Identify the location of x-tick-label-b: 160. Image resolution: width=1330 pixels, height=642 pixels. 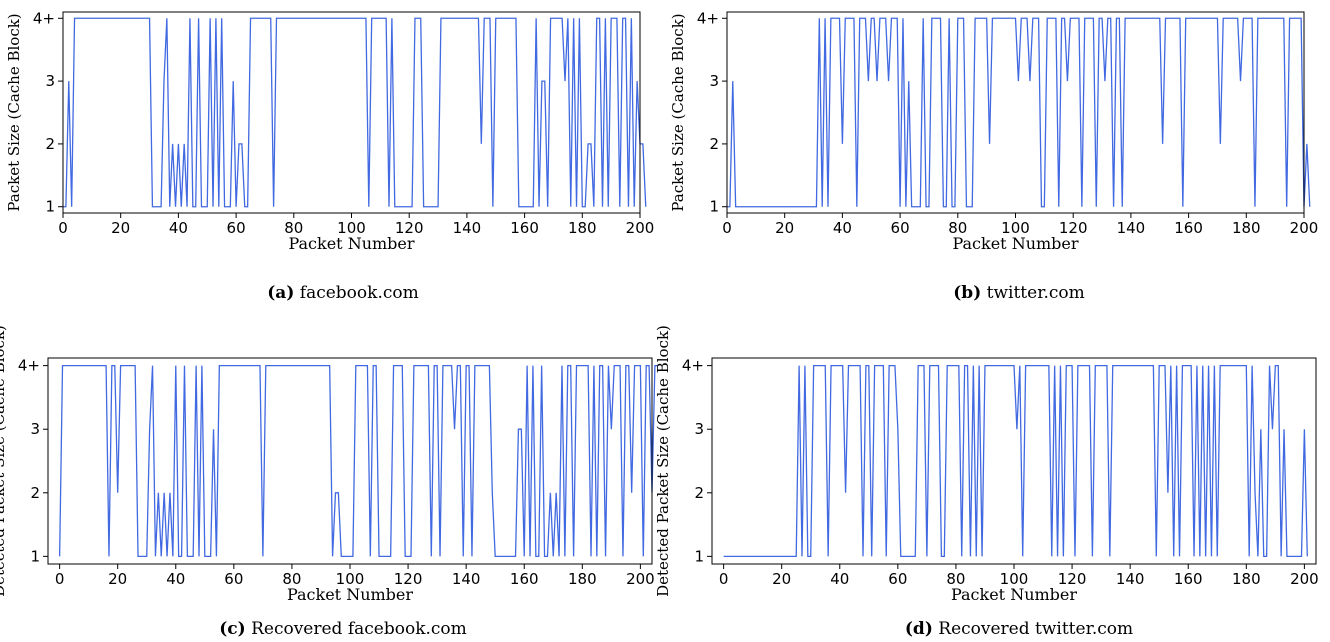
(1188, 228).